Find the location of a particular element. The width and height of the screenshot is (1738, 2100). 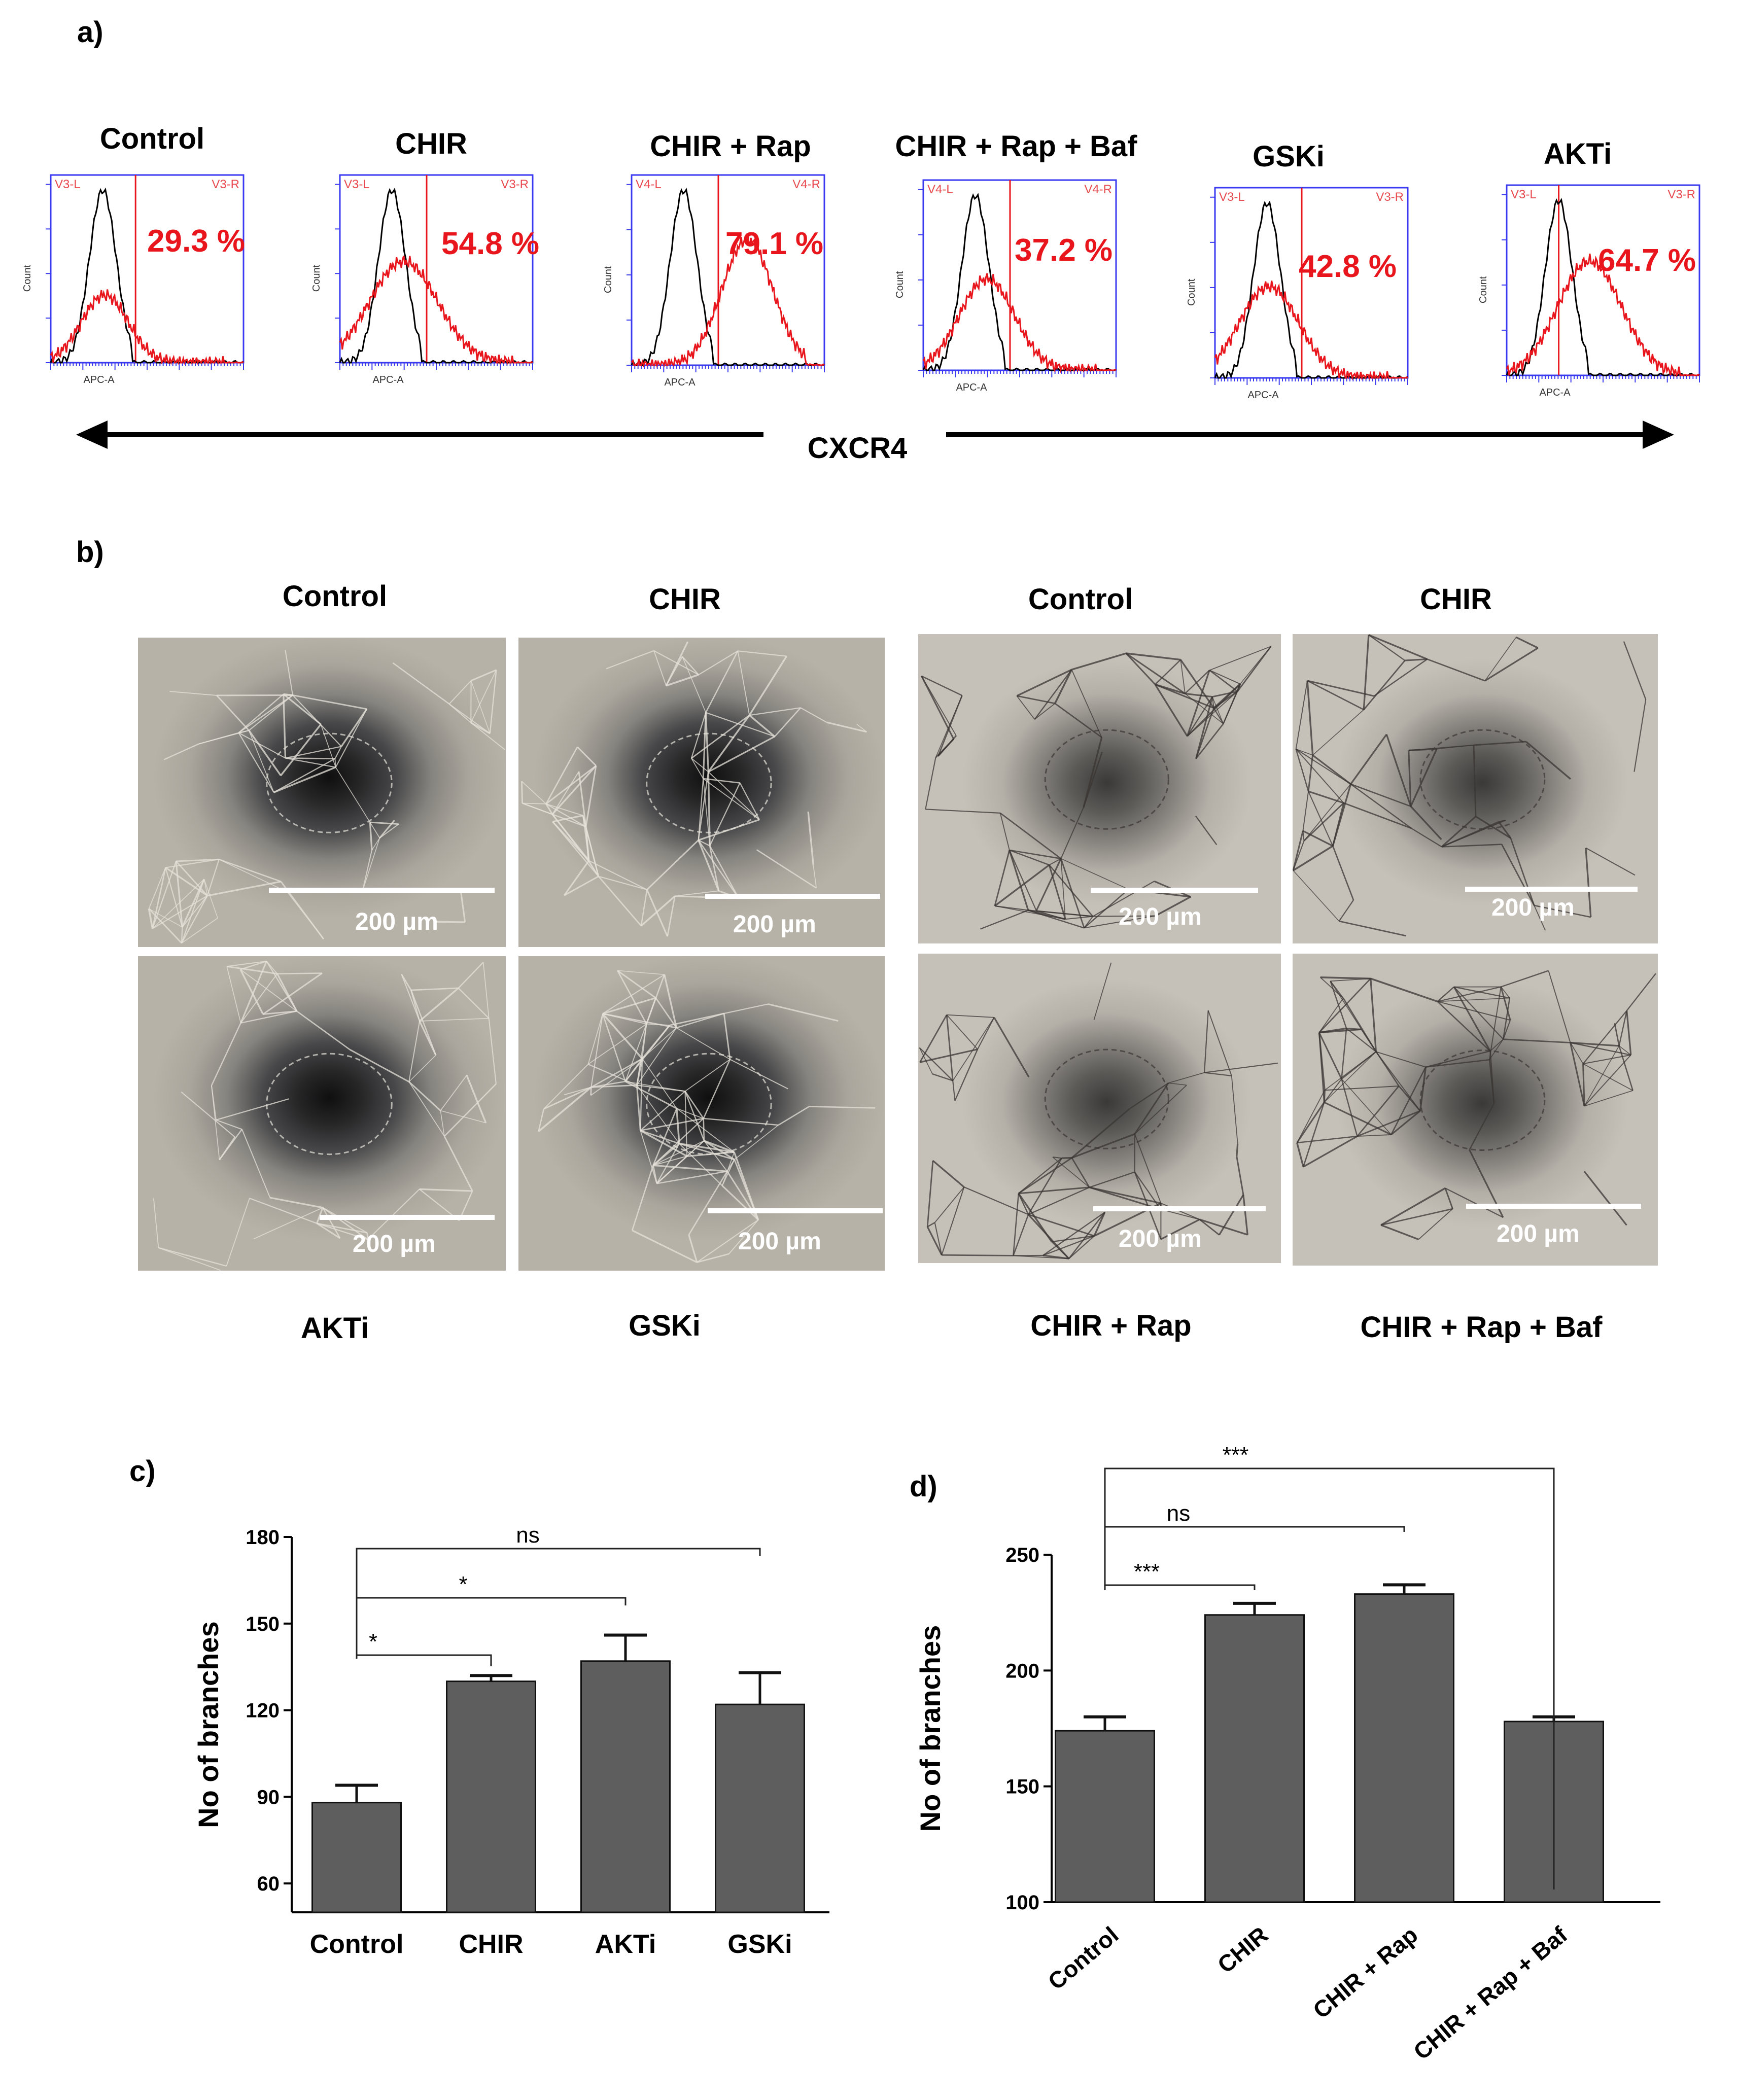

category-label: AKTi is located at coordinates (625, 1945).